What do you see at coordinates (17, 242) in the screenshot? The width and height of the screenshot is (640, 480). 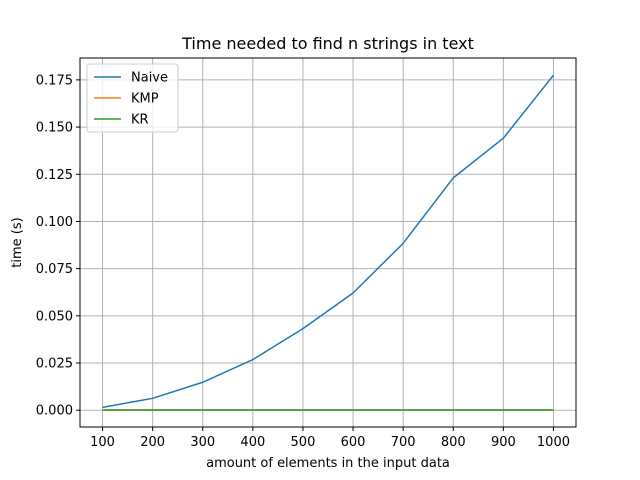 I see `y-axis-label: time (s)` at bounding box center [17, 242].